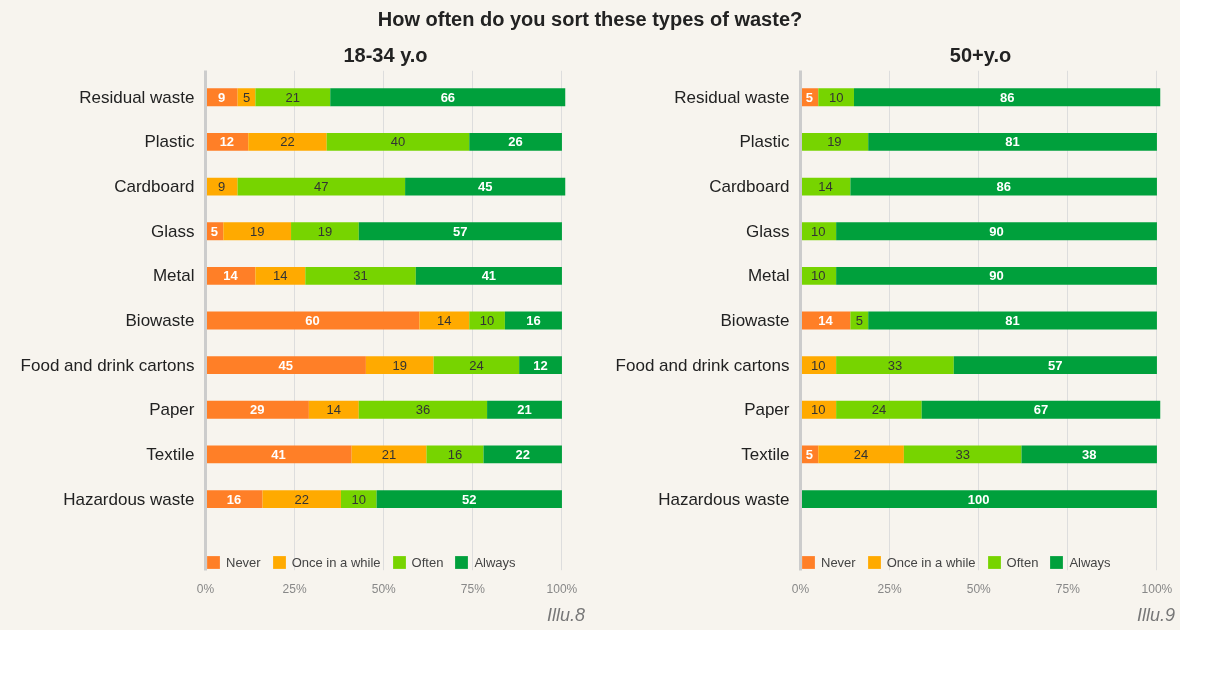  What do you see at coordinates (931, 562) in the screenshot?
I see `legend-label: Once in a while` at bounding box center [931, 562].